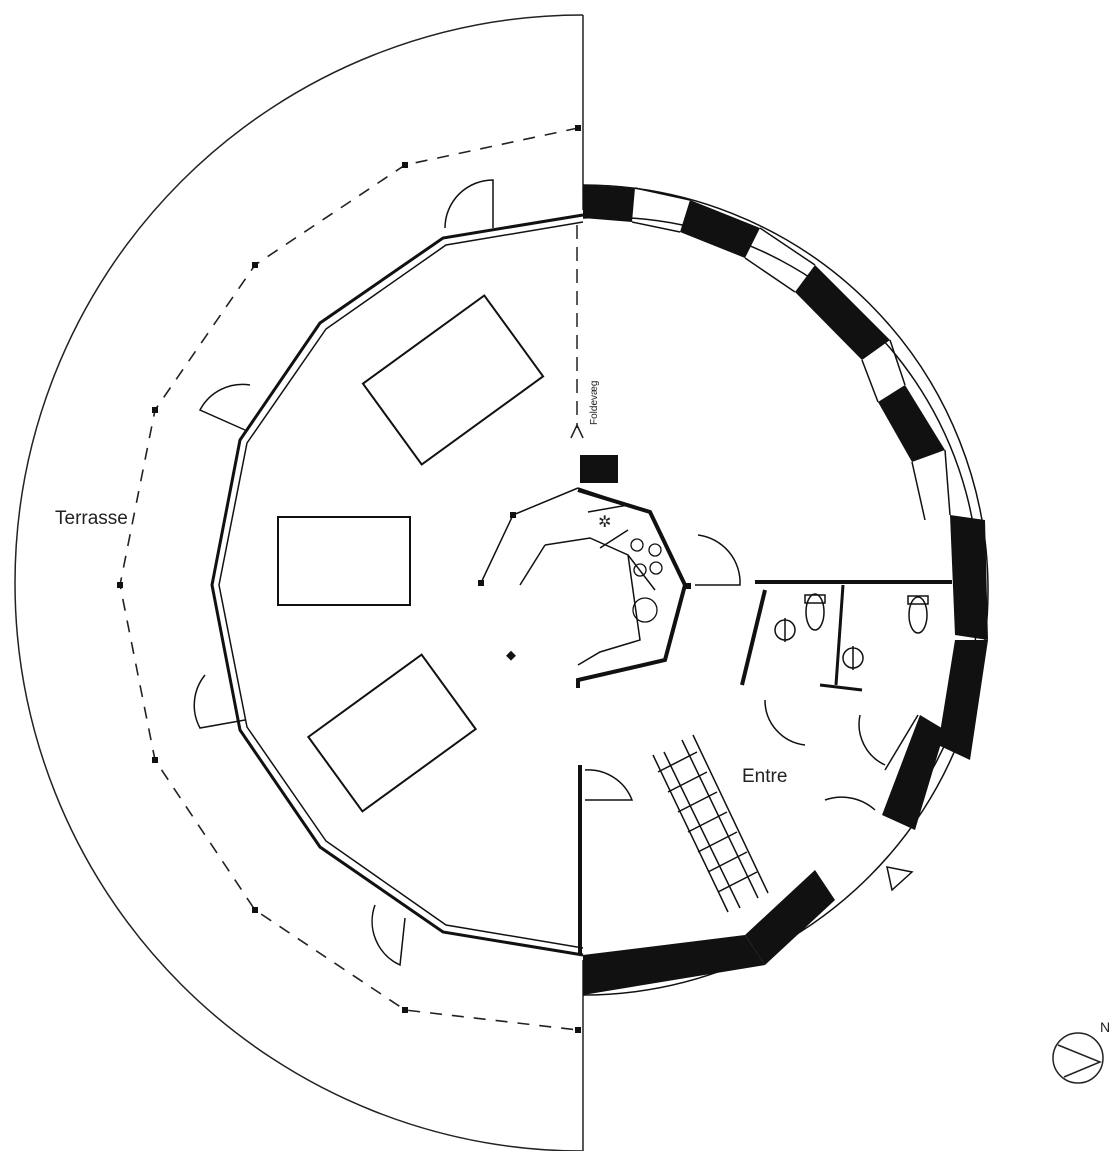 Image resolution: width=1119 pixels, height=1151 pixels. What do you see at coordinates (604, 522) in the screenshot?
I see `stove-icon: ✲` at bounding box center [604, 522].